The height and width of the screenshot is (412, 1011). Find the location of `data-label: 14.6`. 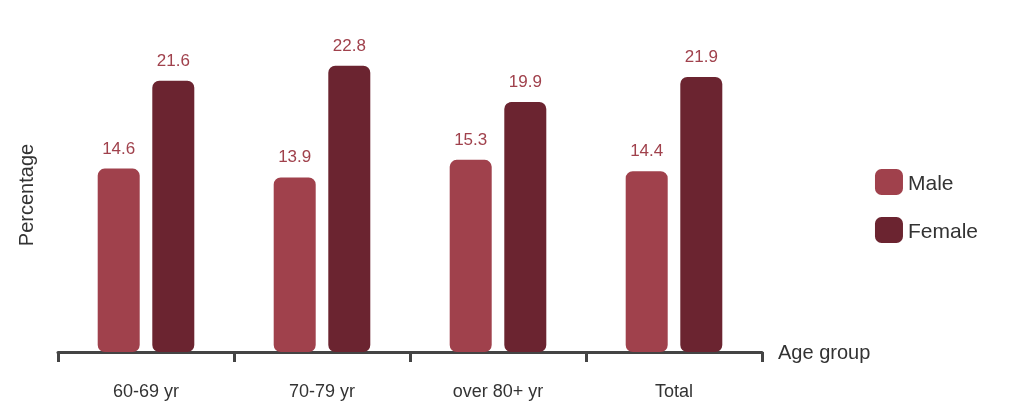

data-label: 14.6 is located at coordinates (119, 148).